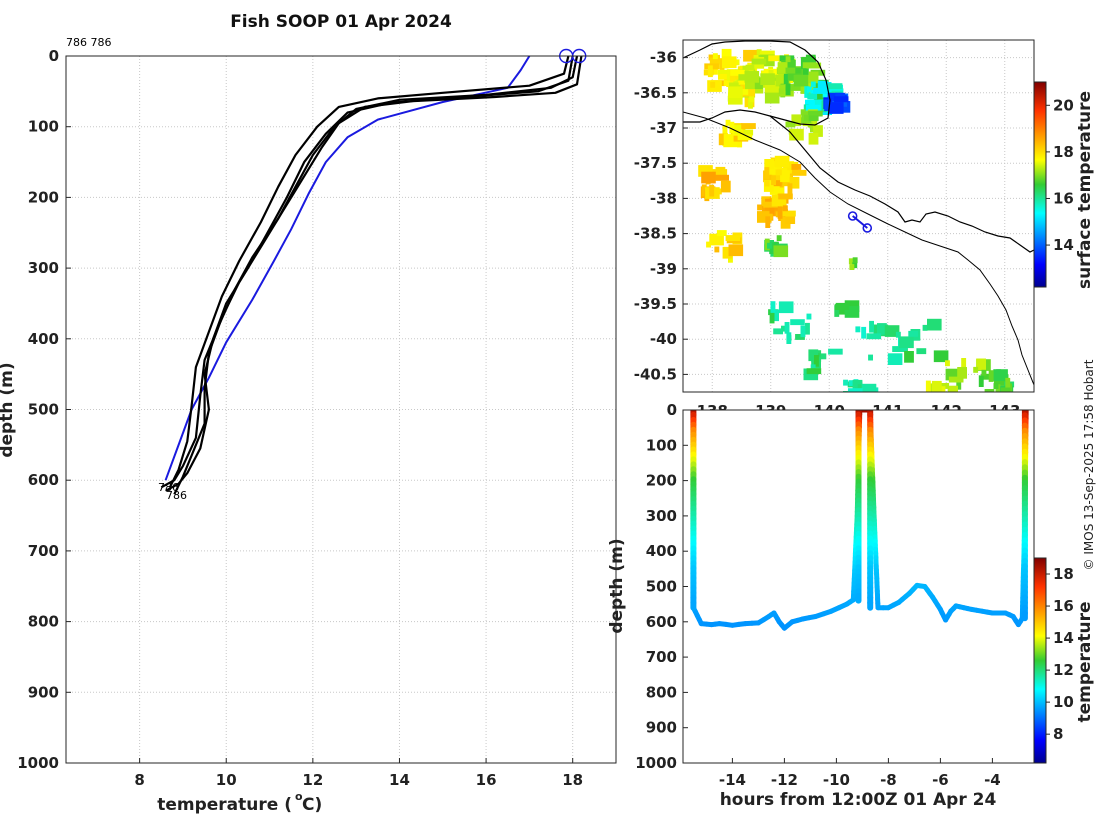 The height and width of the screenshot is (820, 1100). Describe the element at coordinates (8, 409) in the screenshot. I see `profile-y-label: depth (m)` at that location.